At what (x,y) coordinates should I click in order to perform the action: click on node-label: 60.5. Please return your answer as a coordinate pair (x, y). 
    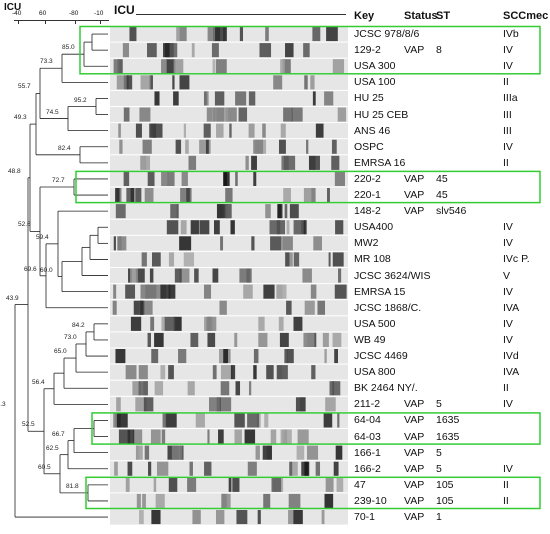
    Looking at the image, I should click on (44, 467).